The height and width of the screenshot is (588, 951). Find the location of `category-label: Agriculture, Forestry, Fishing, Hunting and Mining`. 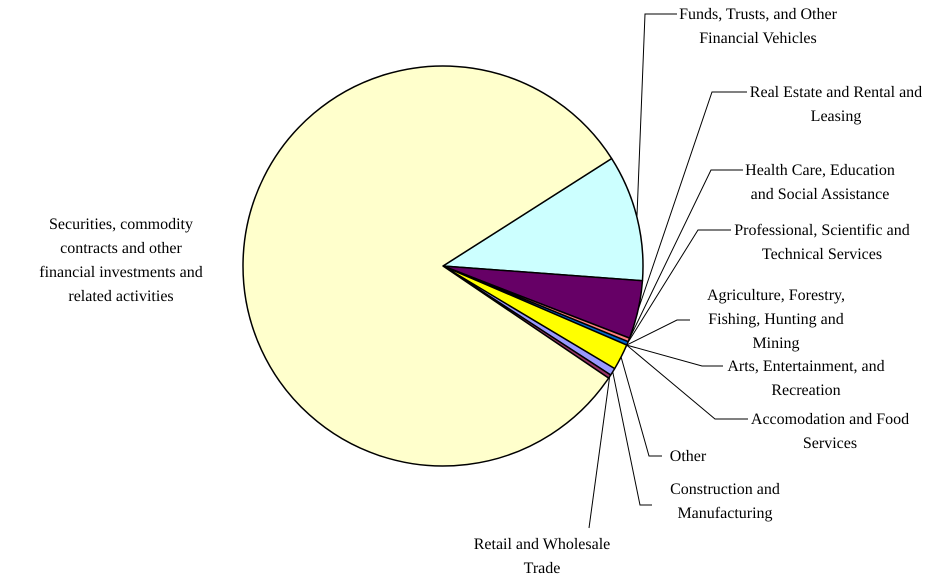

category-label: Agriculture, Forestry, Fishing, Hunting and Mining is located at coordinates (776, 319).